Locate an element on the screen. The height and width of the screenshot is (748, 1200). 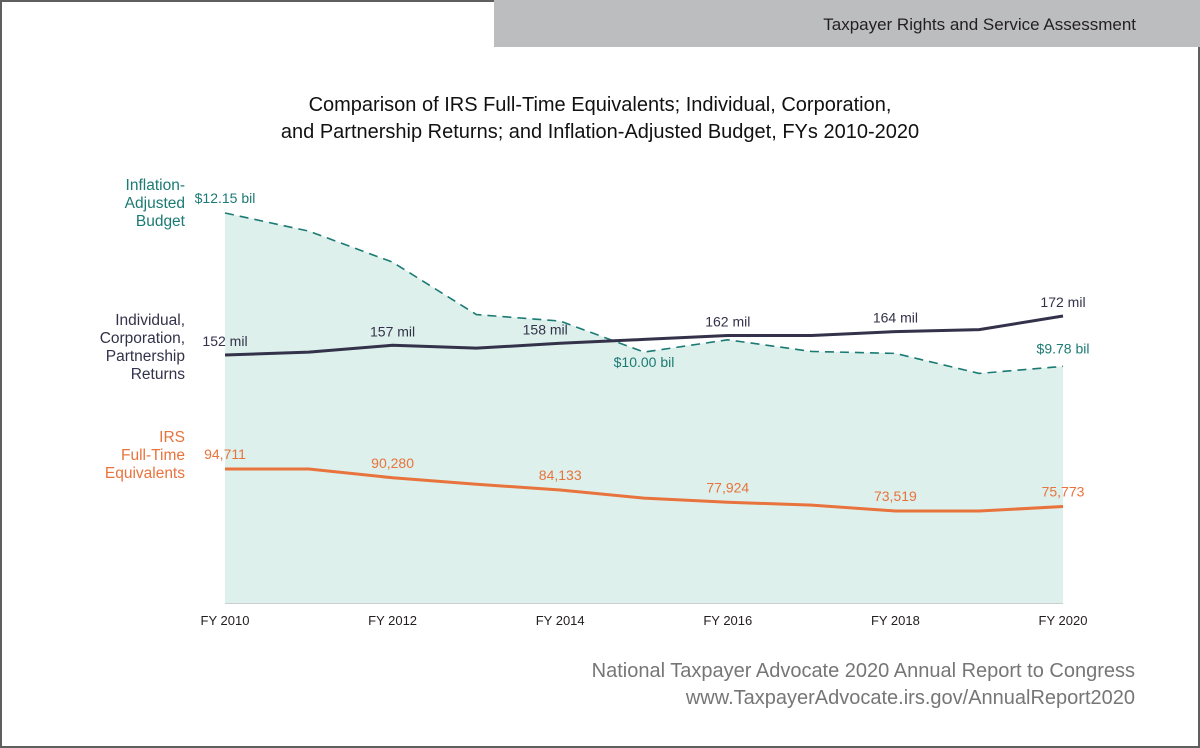
section-title: Taxpayer Rights and Service Assessment is located at coordinates (979, 24).